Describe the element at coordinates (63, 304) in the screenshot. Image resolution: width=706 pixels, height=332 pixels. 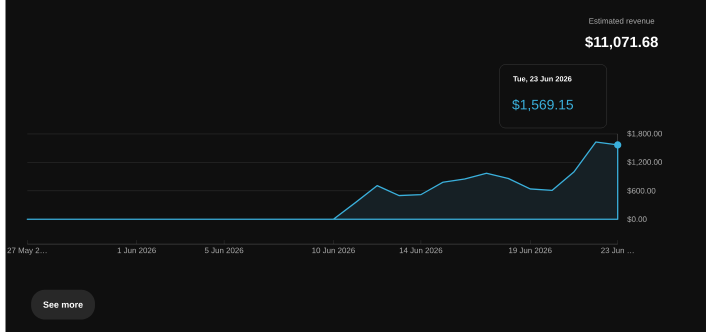
I see `text: See more` at that location.